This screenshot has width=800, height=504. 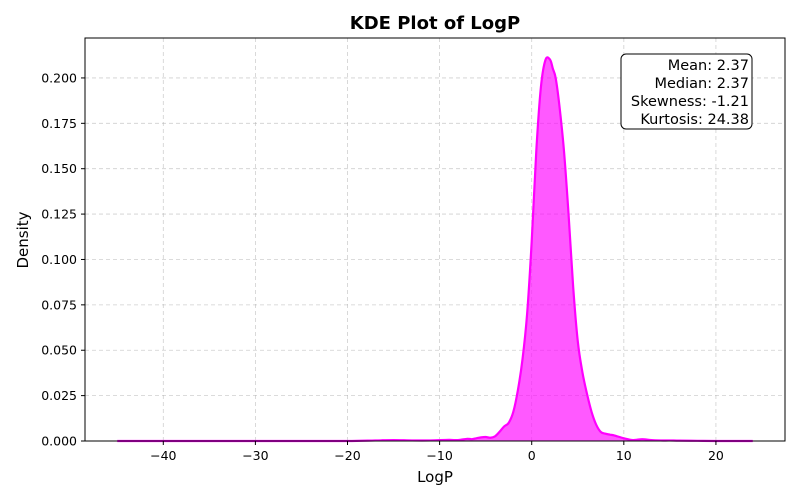 What do you see at coordinates (59, 123) in the screenshot?
I see `y-tick-label: 0.175` at bounding box center [59, 123].